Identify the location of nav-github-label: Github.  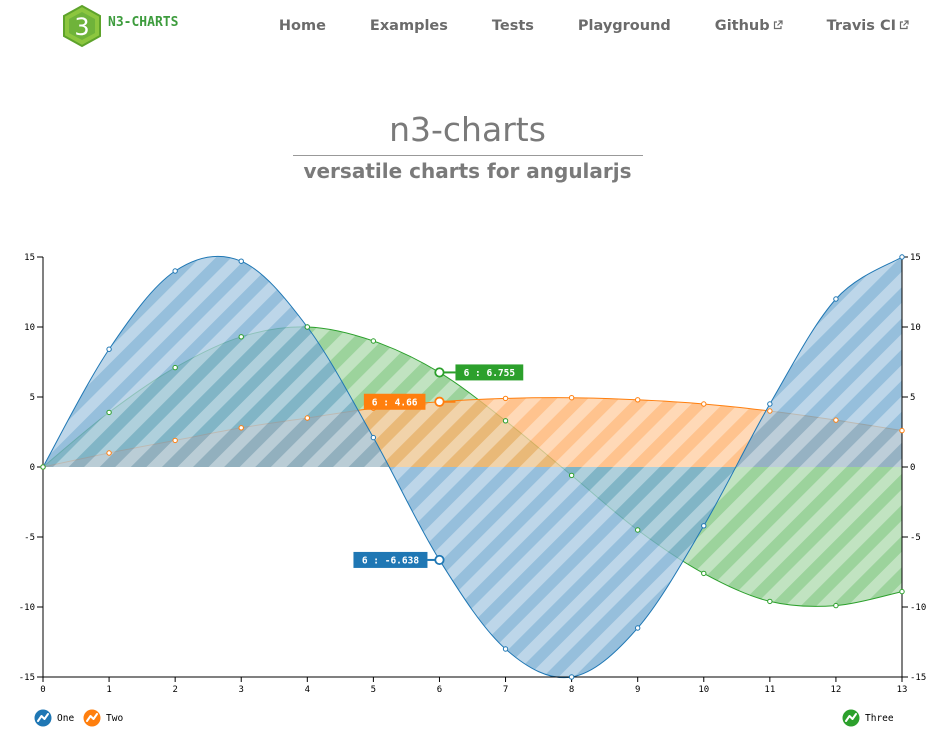
(742, 26).